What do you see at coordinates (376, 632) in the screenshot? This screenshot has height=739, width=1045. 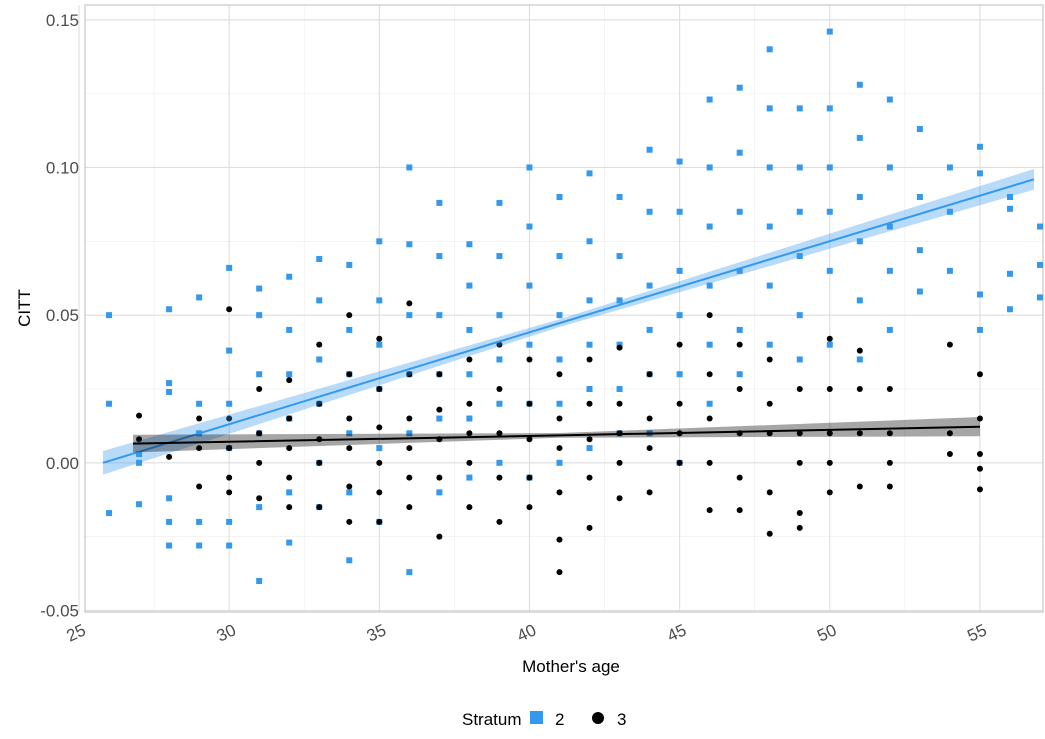 I see `x-tick-label: 35` at bounding box center [376, 632].